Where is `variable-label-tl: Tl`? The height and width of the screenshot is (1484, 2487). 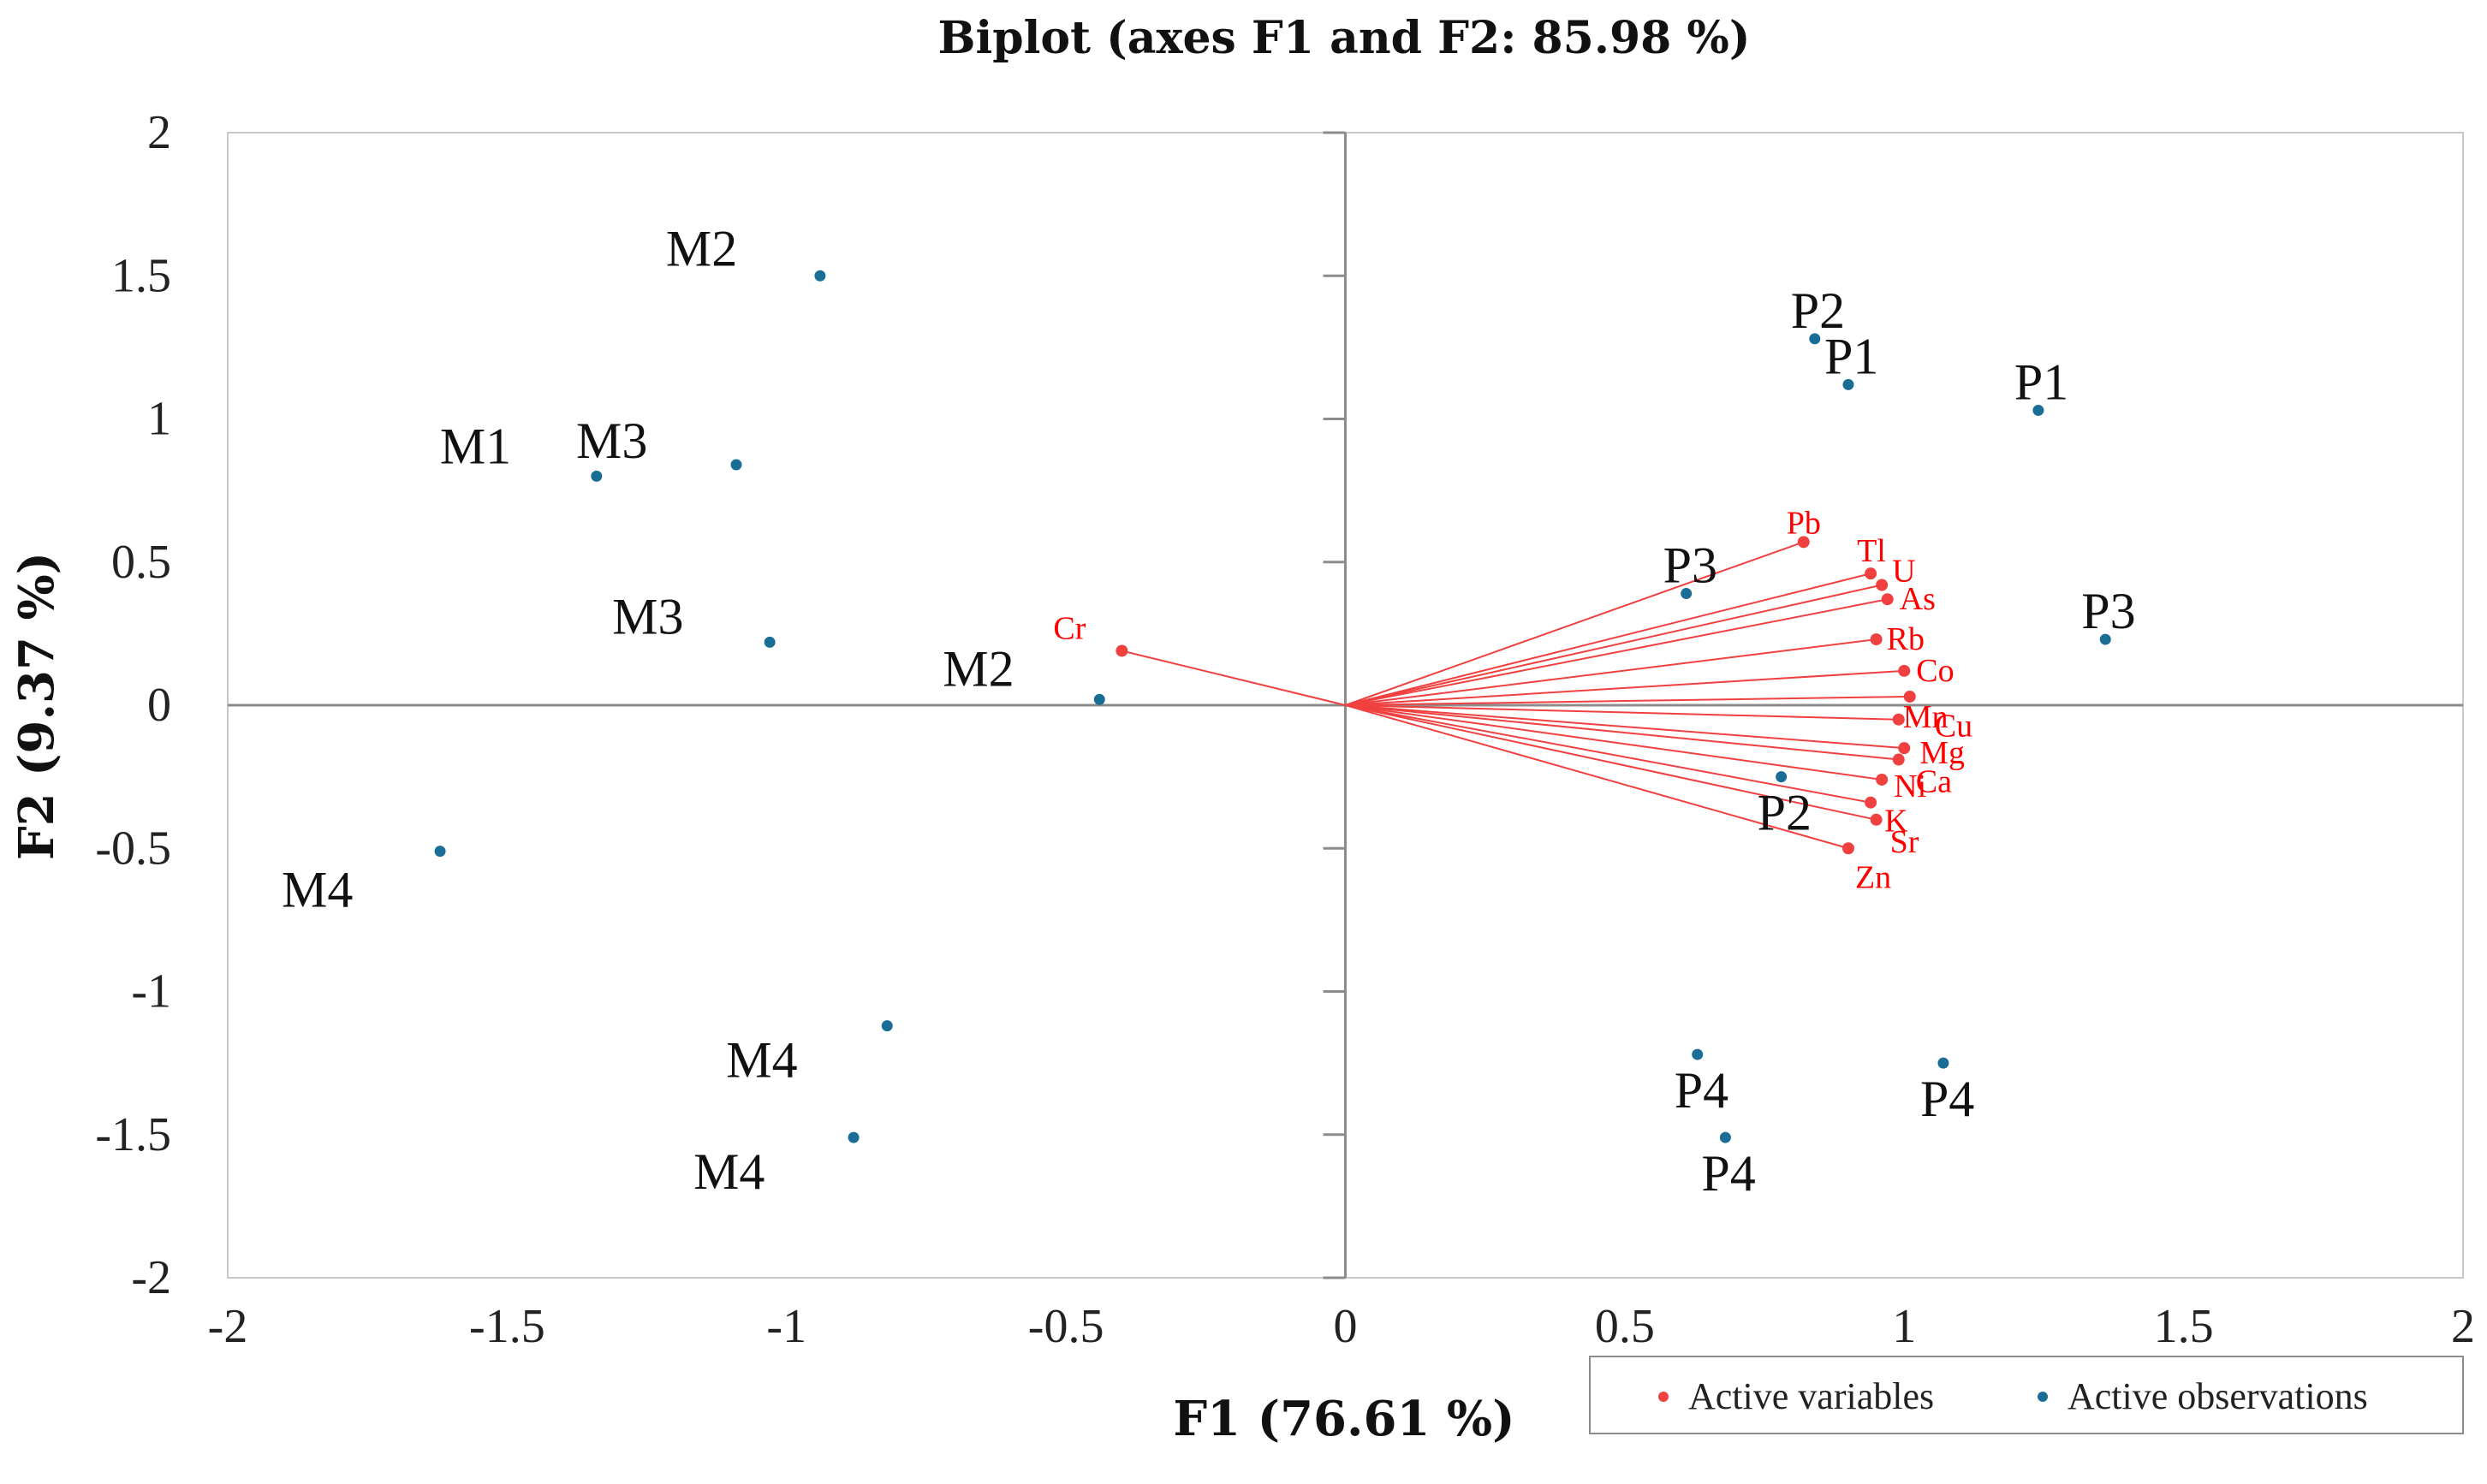
variable-label-tl: Tl is located at coordinates (1871, 551).